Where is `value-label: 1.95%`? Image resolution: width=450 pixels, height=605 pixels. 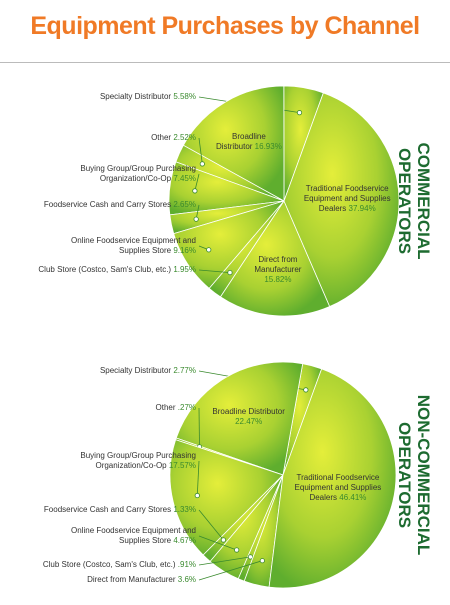 value-label: 1.95% is located at coordinates (184, 269).